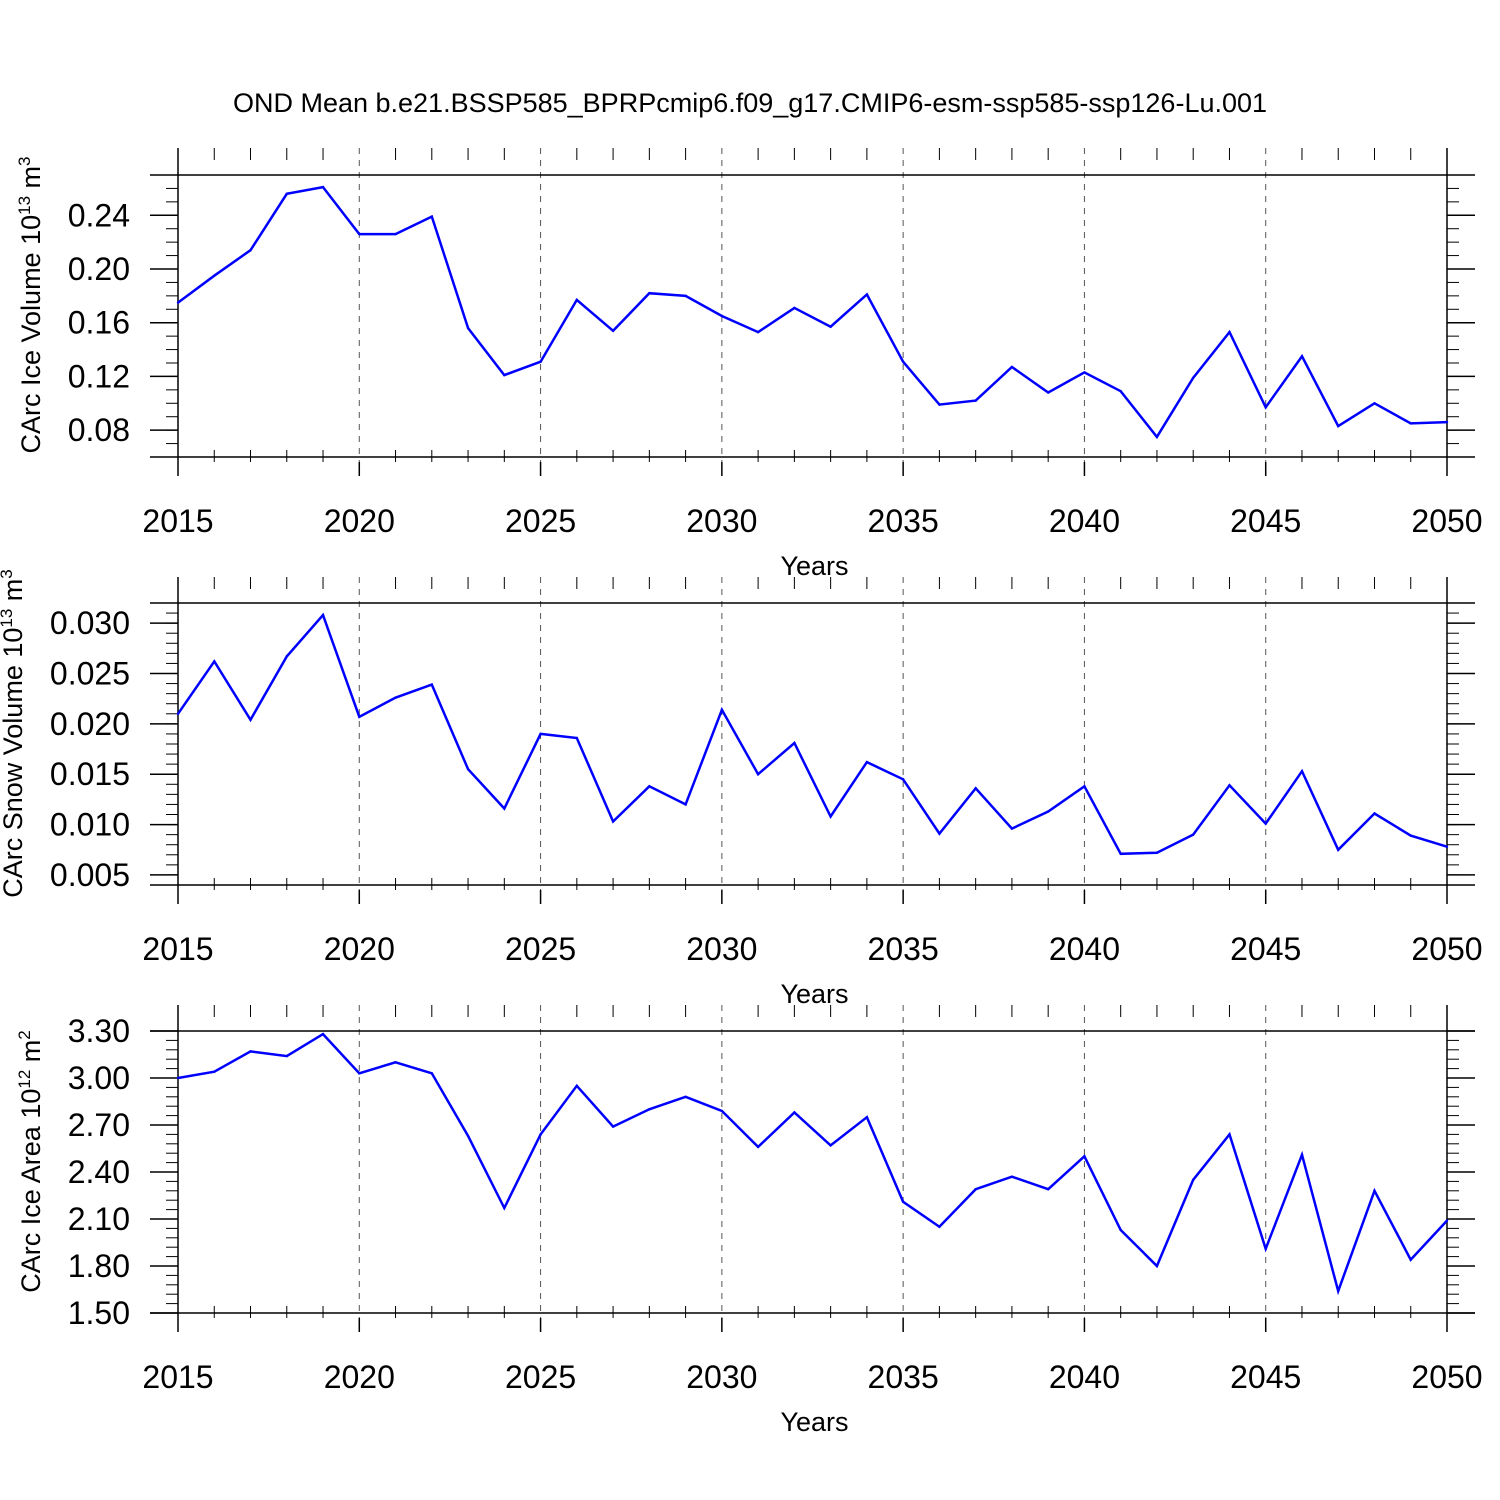 The height and width of the screenshot is (1500, 1500). I want to click on y-tick-label: 0.20, so click(99, 269).